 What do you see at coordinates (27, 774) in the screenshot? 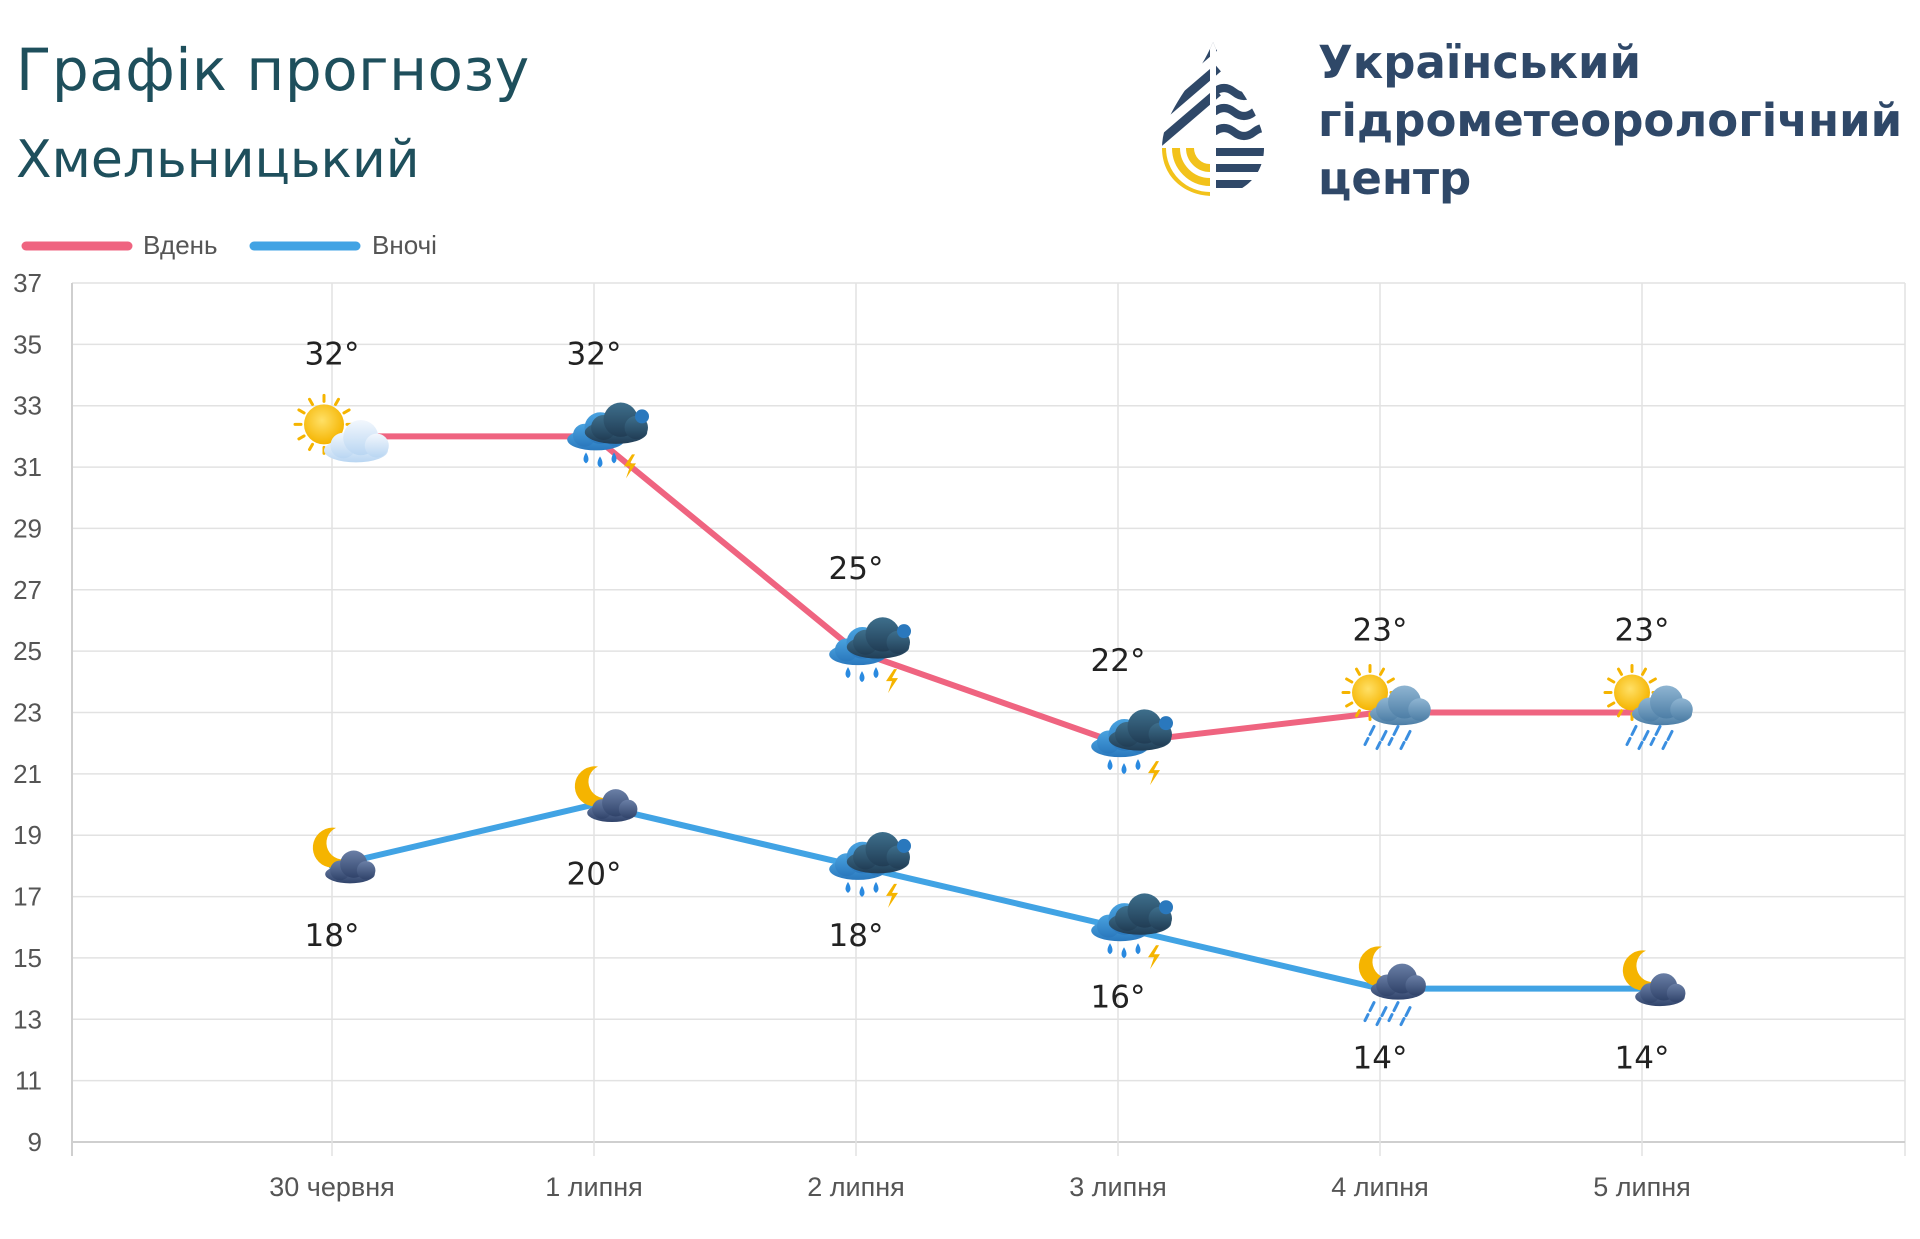
I see `y-tick-label: 21` at bounding box center [27, 774].